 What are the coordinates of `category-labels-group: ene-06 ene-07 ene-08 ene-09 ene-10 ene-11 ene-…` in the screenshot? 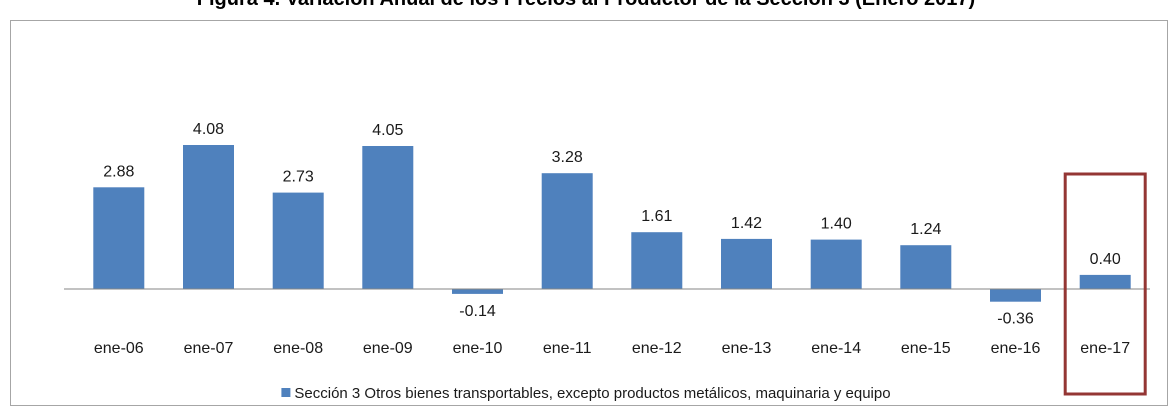 It's located at (612, 348).